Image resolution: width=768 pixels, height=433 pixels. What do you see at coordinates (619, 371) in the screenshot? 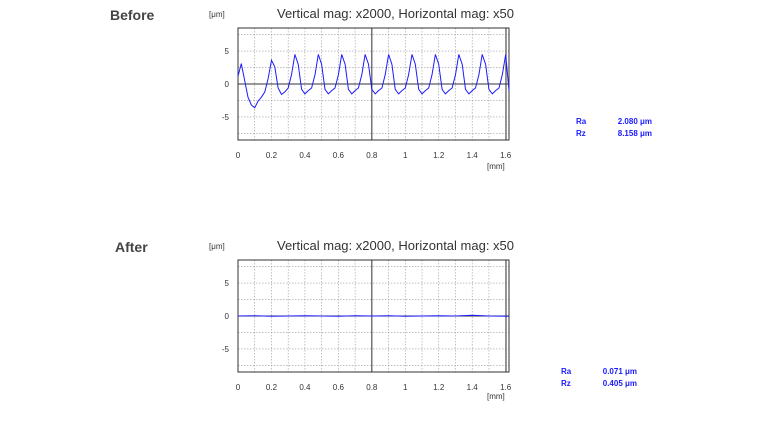
I see `ra-value: 0.071 μm` at bounding box center [619, 371].